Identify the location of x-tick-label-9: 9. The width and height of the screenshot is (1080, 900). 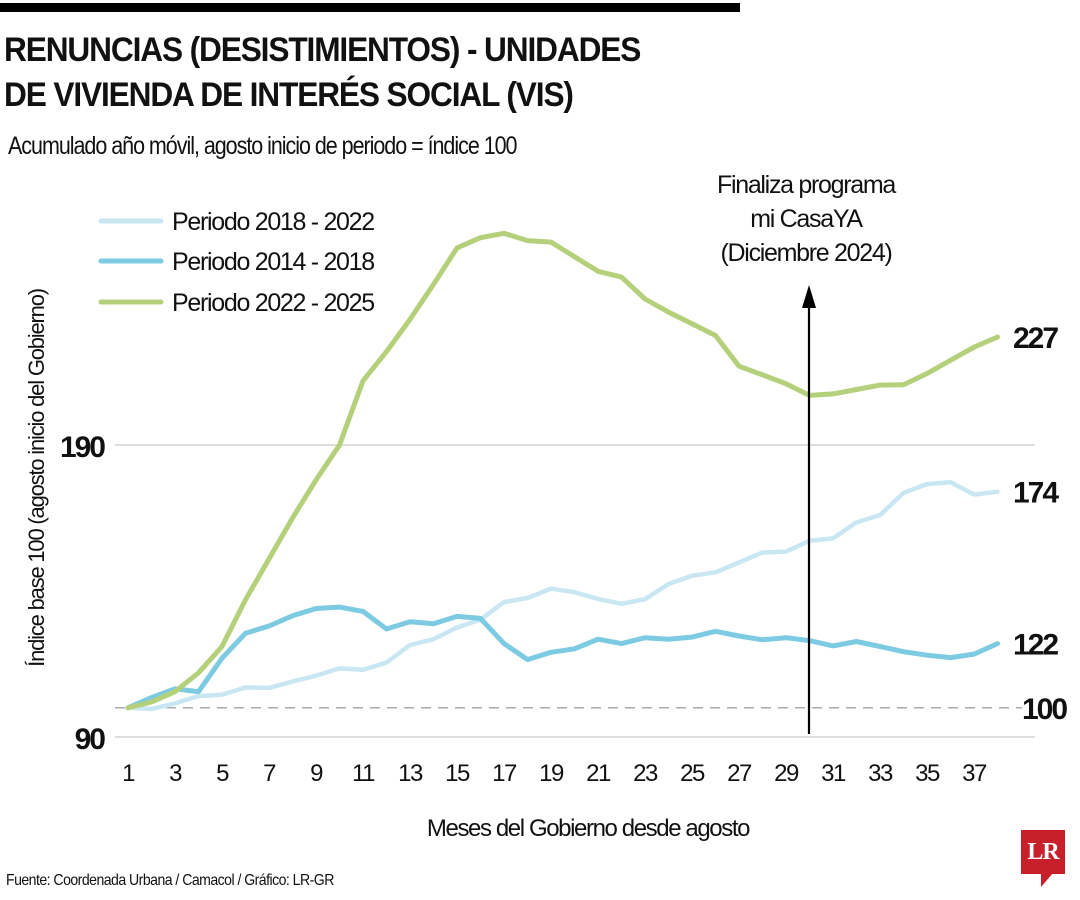
(316, 773).